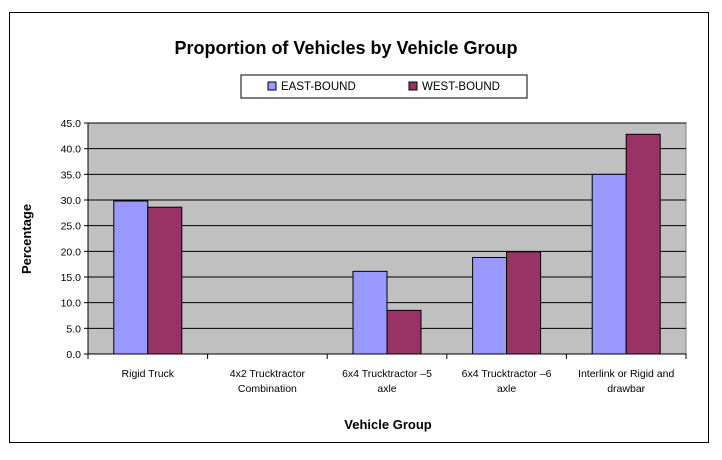  Describe the element at coordinates (71, 227) in the screenshot. I see `y-tick-label: 25.0` at that location.